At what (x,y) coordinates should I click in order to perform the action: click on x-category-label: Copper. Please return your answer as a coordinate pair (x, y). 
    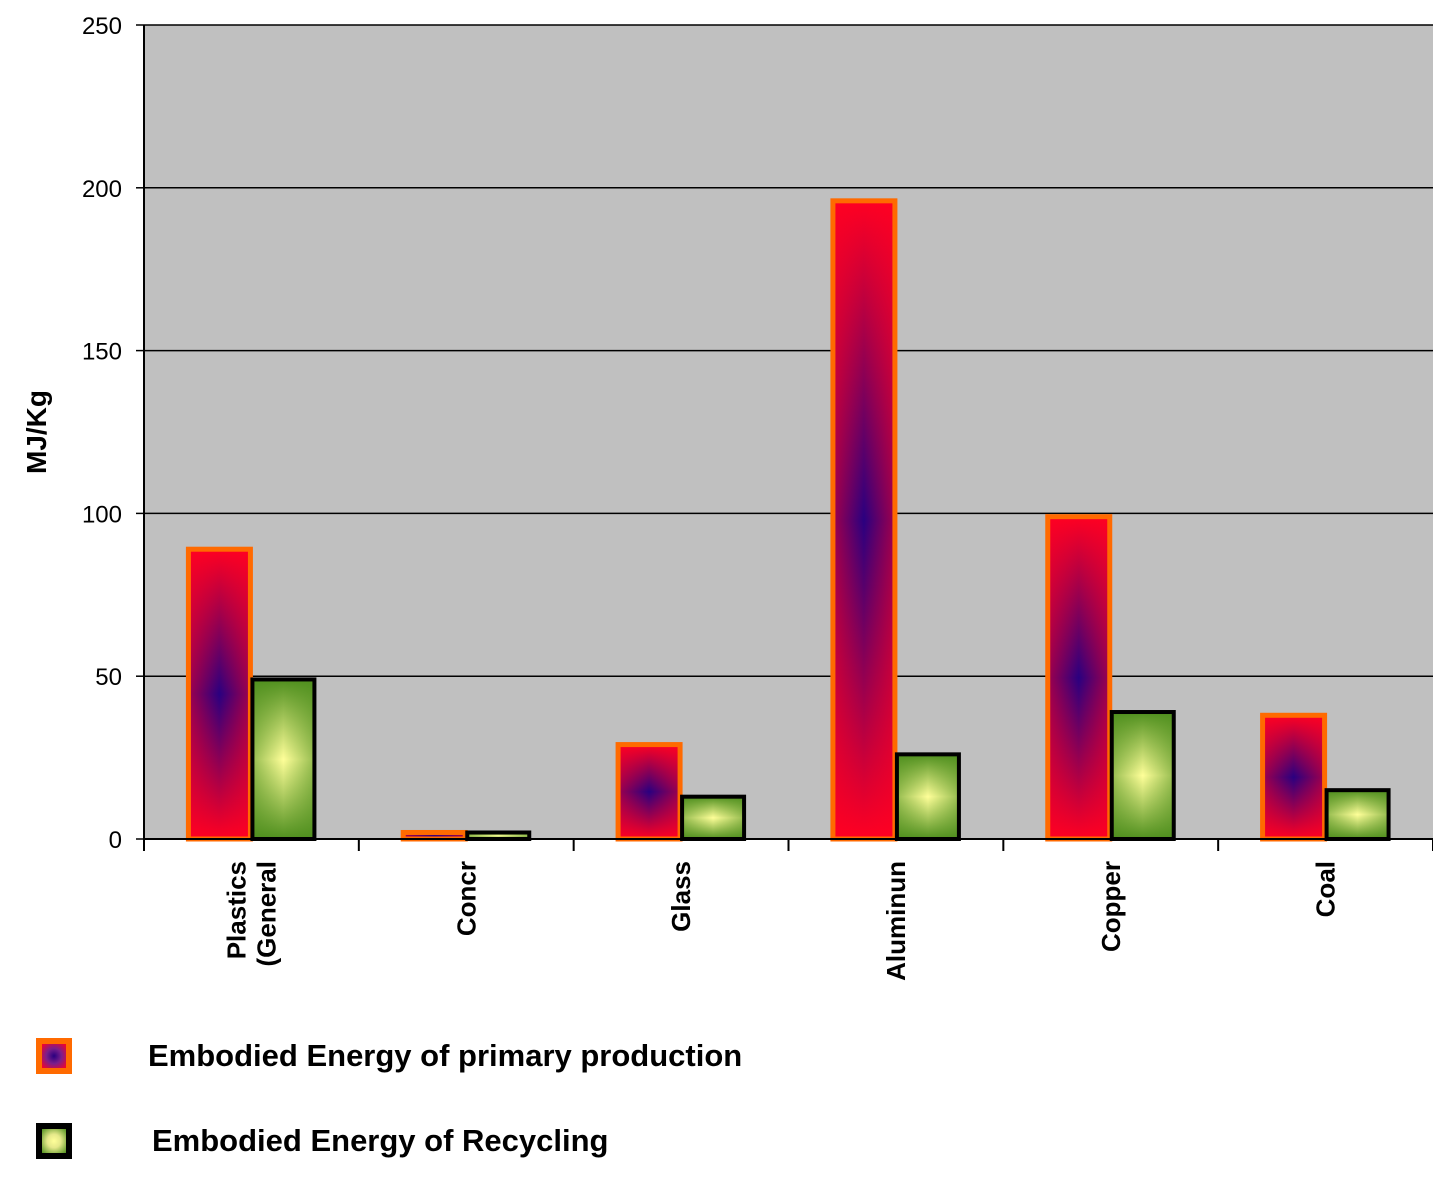
    Looking at the image, I should click on (1111, 906).